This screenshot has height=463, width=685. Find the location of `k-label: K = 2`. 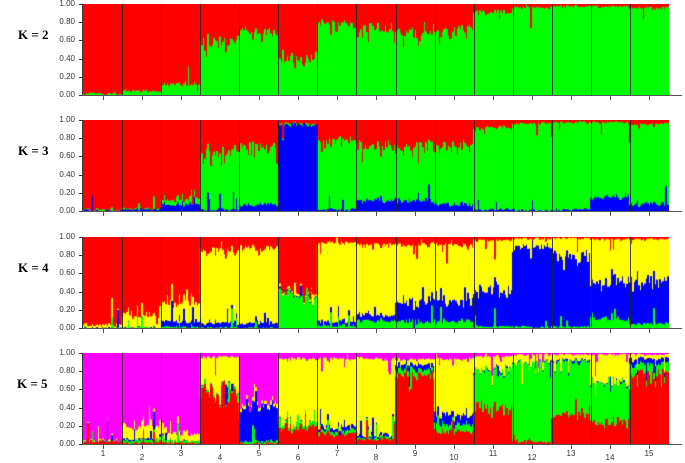

k-label: K = 2 is located at coordinates (33, 34).